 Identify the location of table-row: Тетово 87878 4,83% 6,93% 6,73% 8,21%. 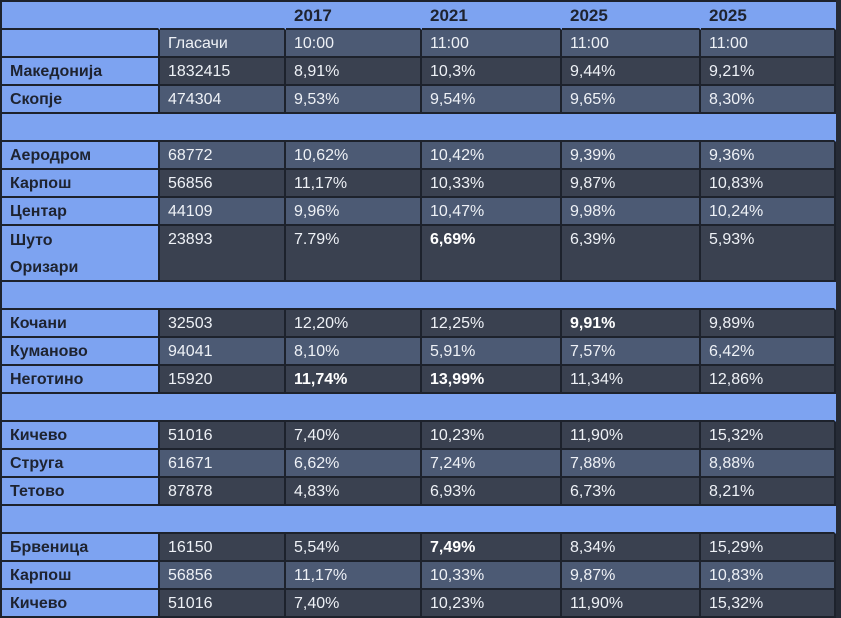
(419, 492).